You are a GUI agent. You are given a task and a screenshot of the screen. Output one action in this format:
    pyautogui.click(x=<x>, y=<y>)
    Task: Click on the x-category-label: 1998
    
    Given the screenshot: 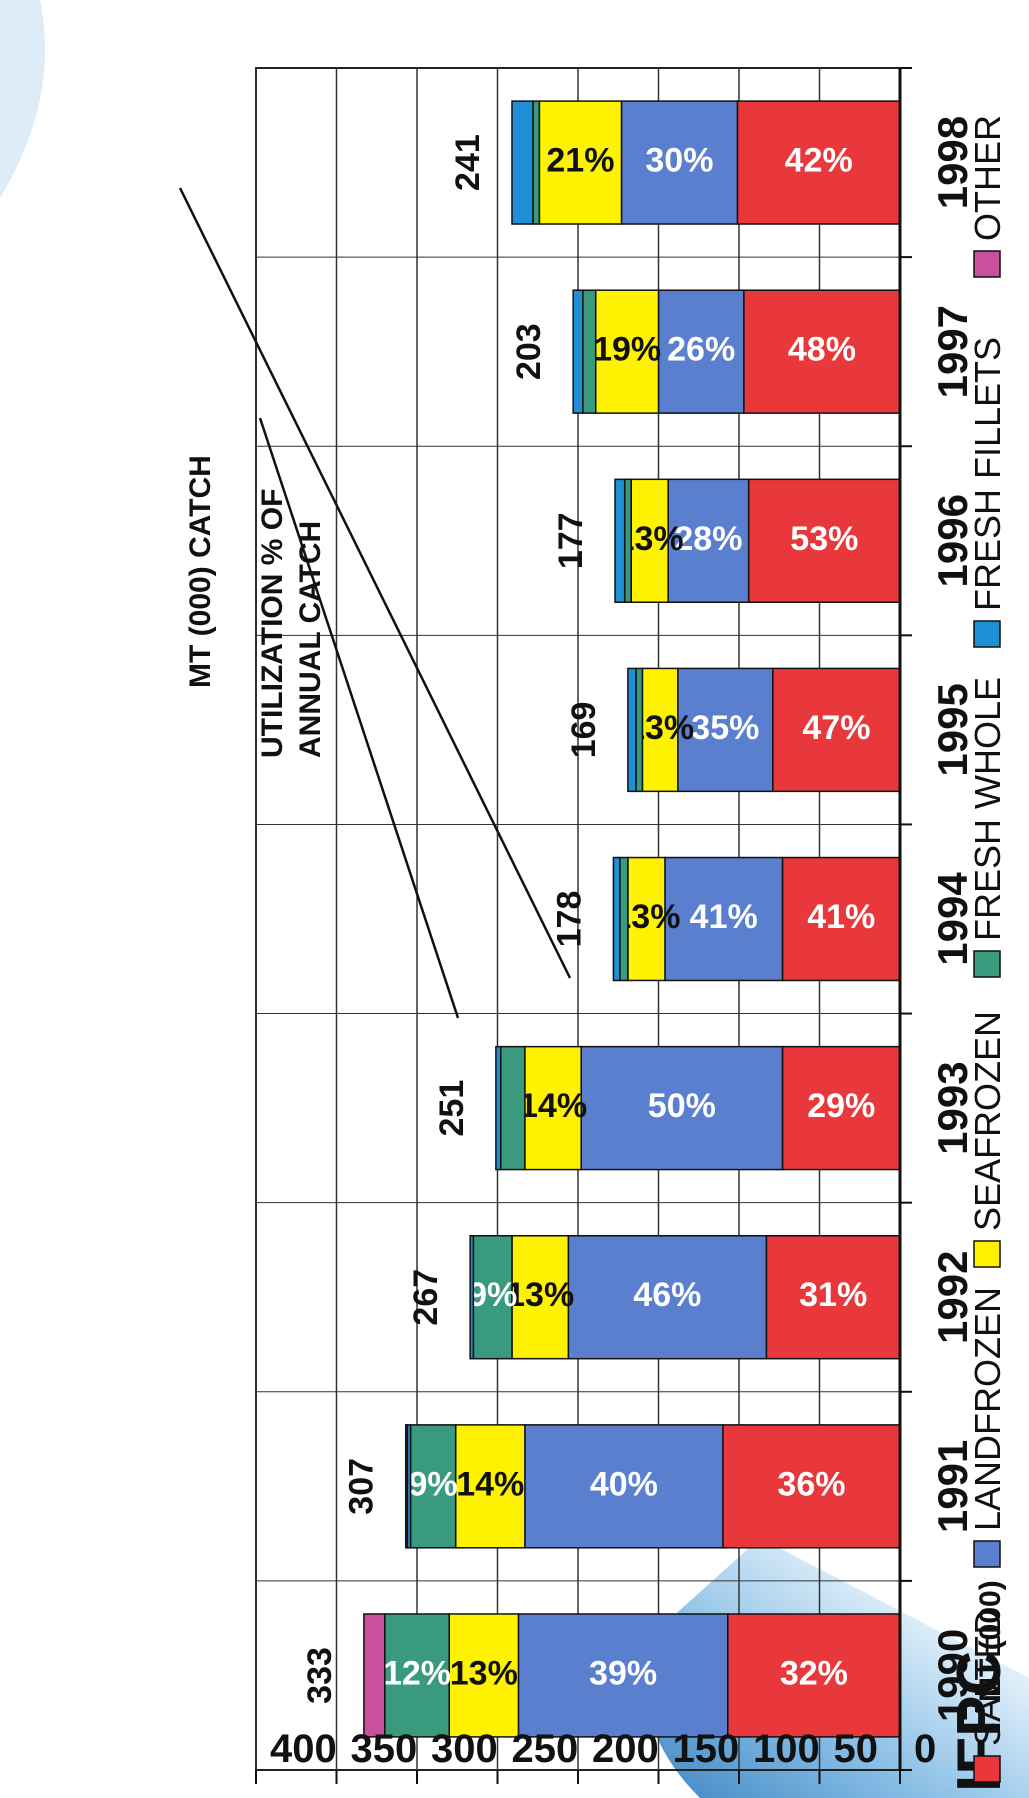 What is the action you would take?
    pyautogui.click(x=952, y=162)
    